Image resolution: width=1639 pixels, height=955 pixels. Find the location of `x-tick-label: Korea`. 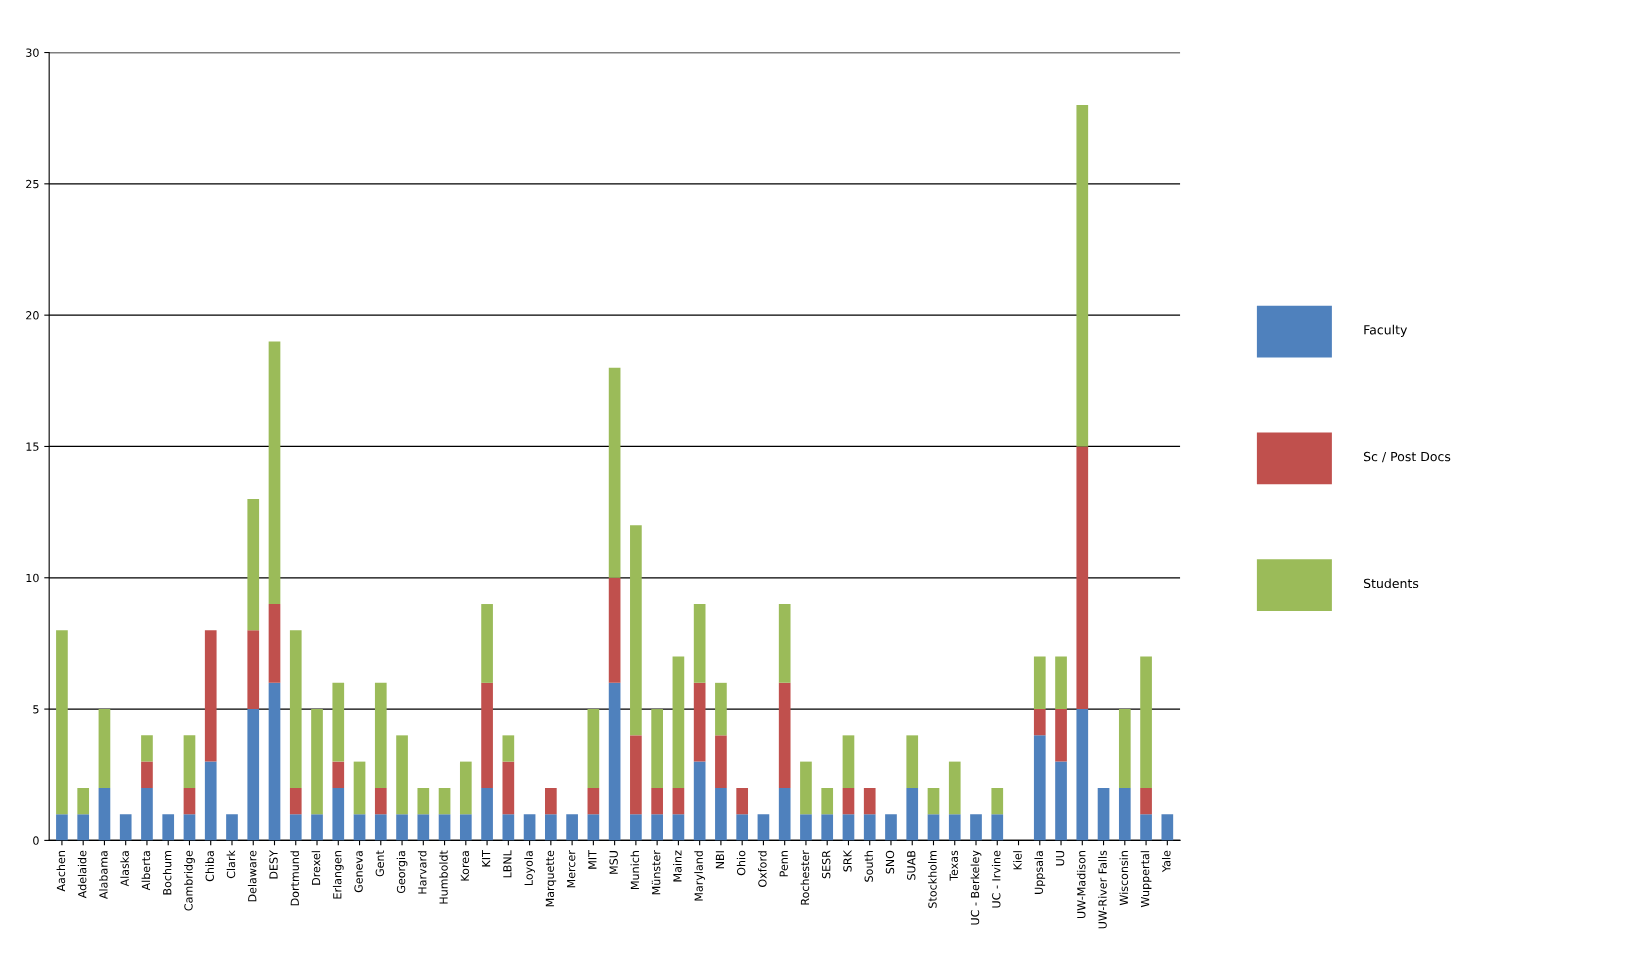

x-tick-label: Korea is located at coordinates (465, 866).